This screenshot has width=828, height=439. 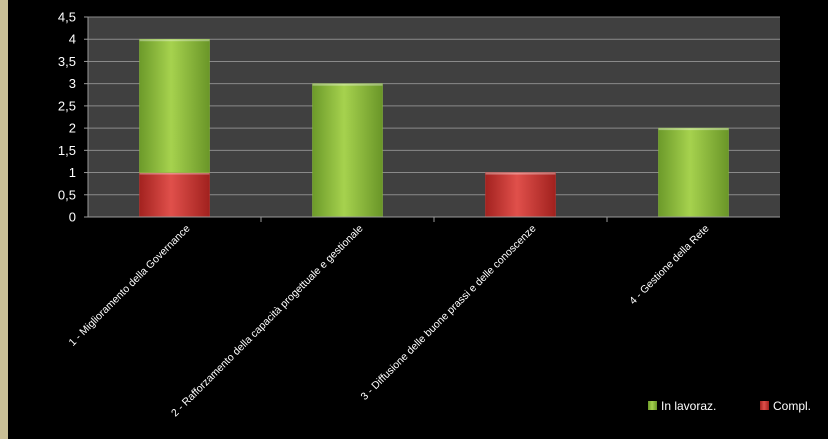 I want to click on y-tick-label: 2, so click(x=72, y=128).